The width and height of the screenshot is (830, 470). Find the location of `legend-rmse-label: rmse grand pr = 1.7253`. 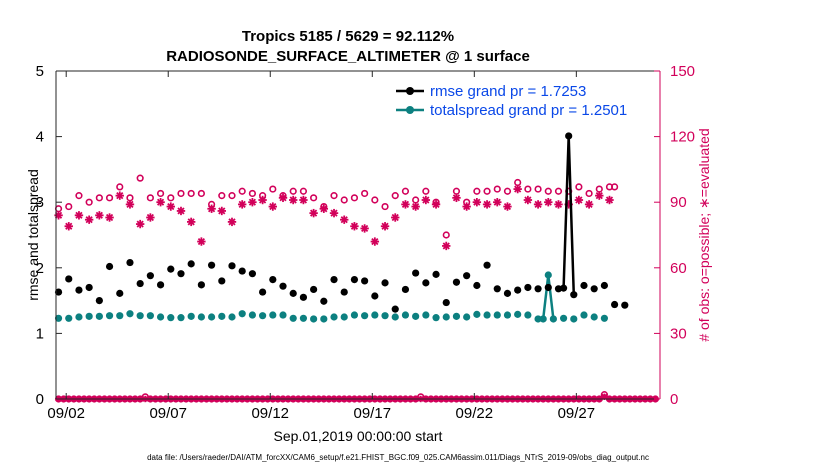

legend-rmse-label: rmse grand pr = 1.7253 is located at coordinates (508, 91).